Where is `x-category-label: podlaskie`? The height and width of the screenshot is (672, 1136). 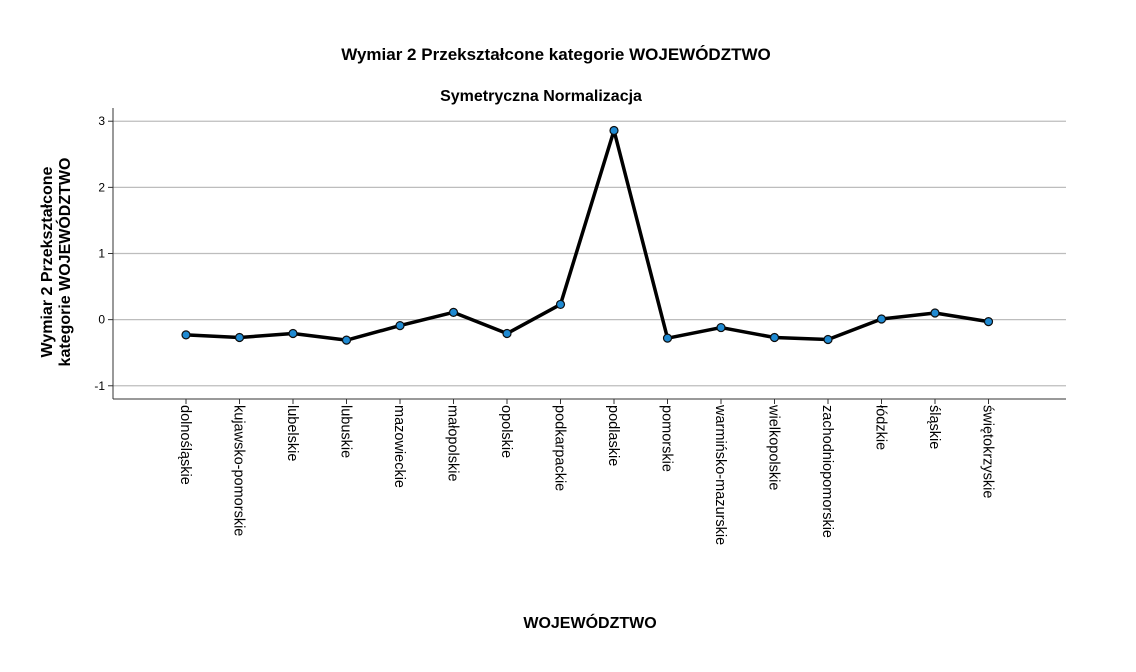 x-category-label: podlaskie is located at coordinates (613, 435).